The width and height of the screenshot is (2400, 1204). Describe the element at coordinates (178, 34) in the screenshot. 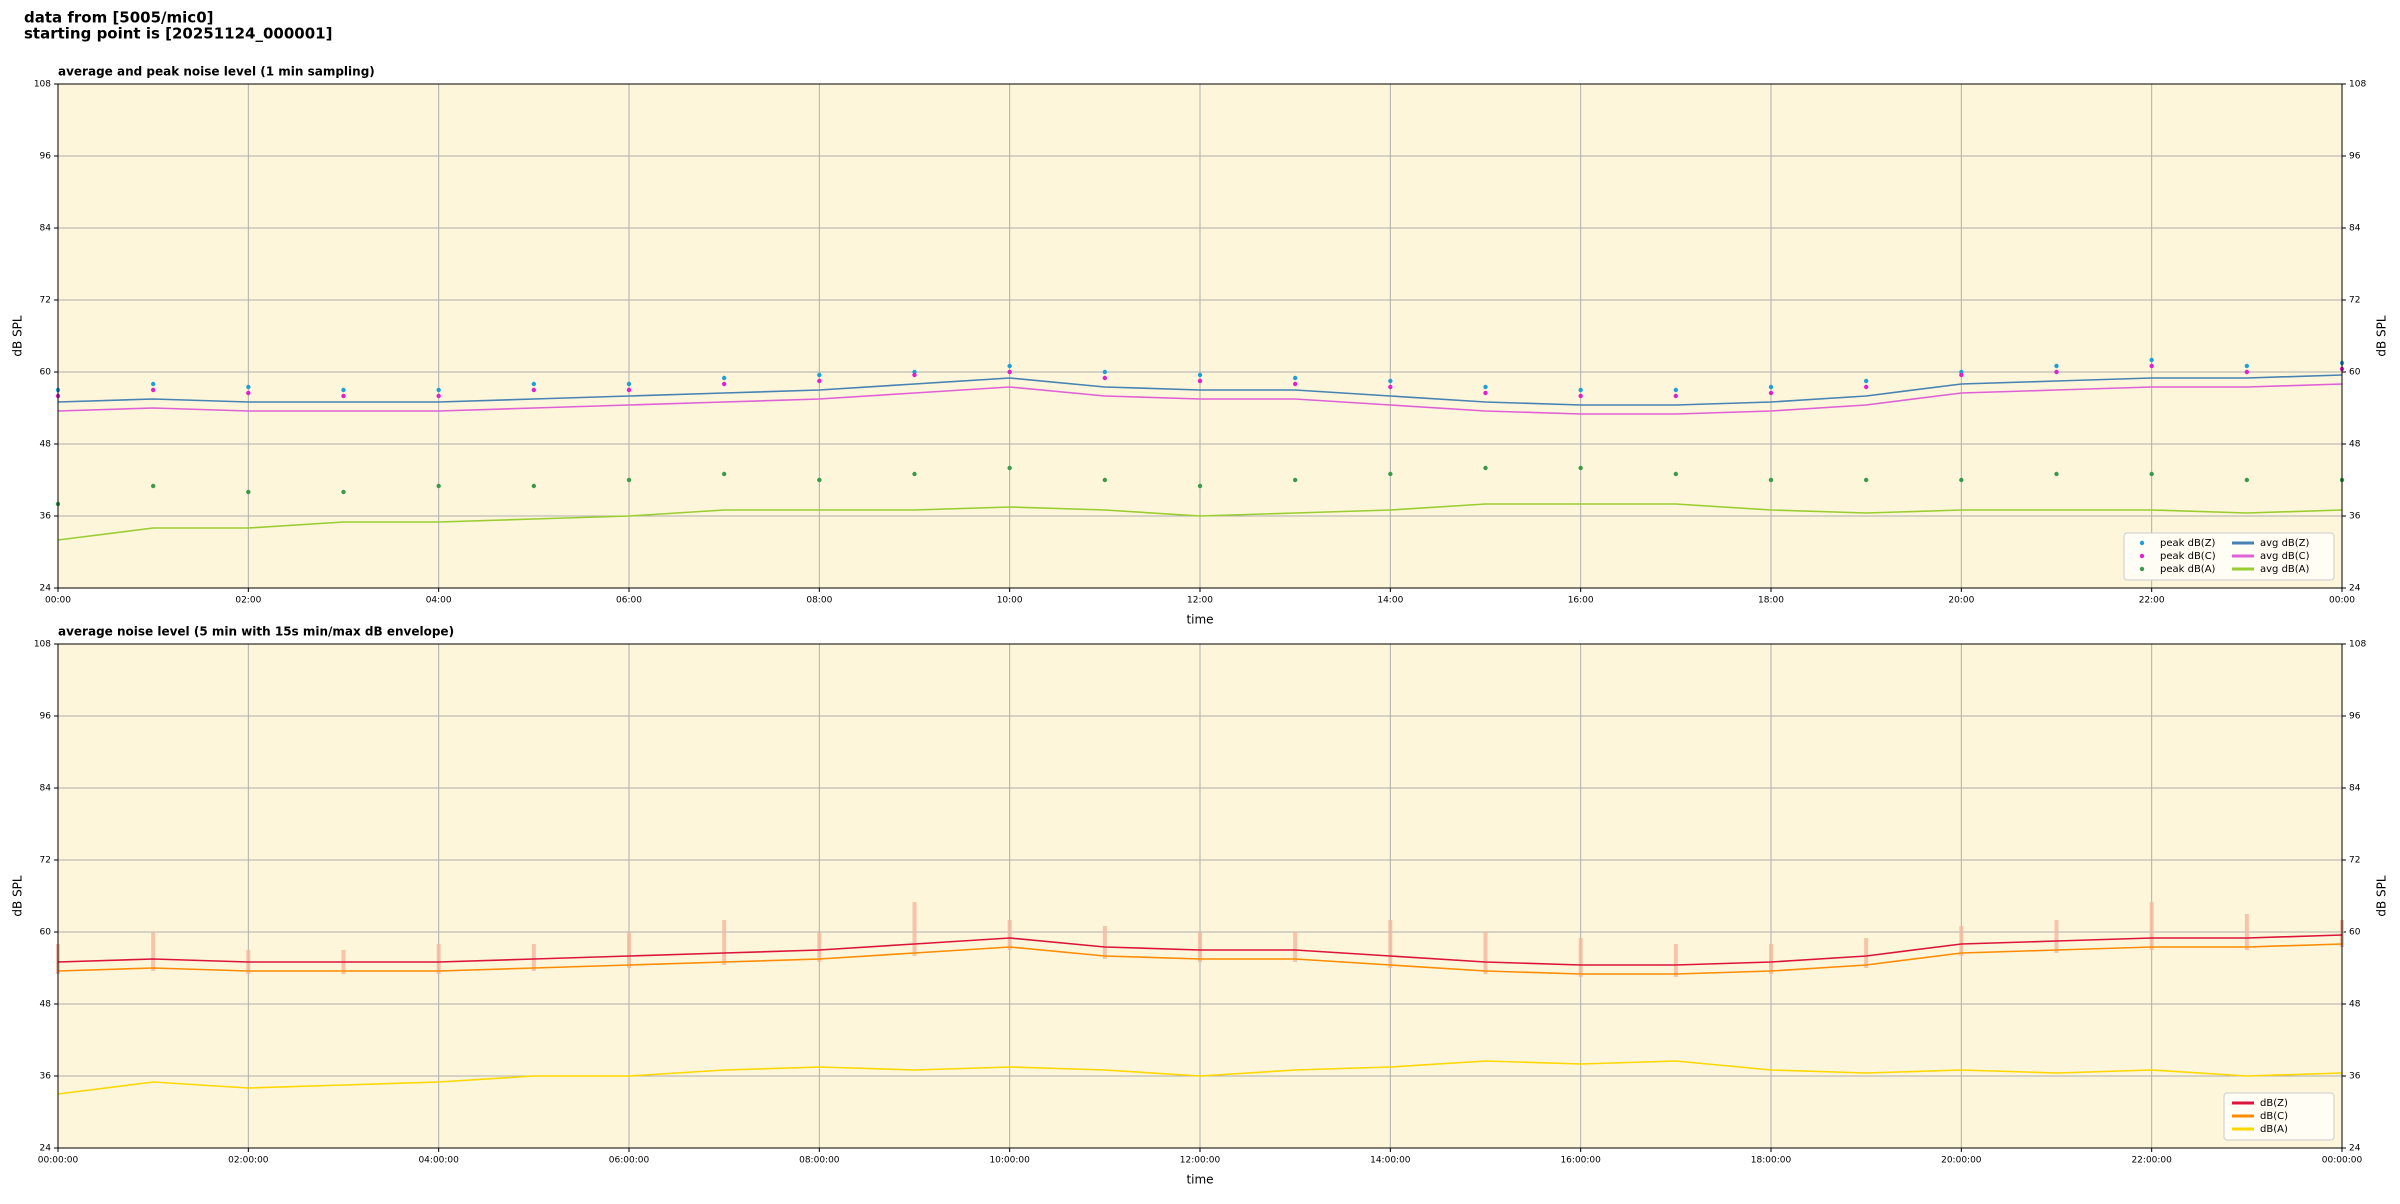

I see `header-line: starting point is [20251124_000001]` at that location.